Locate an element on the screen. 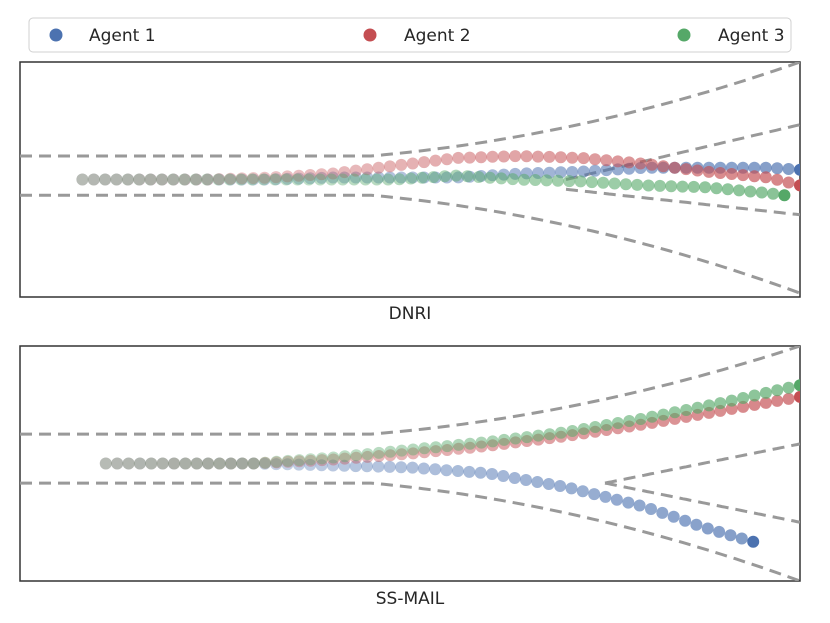  trajectories-dnri is located at coordinates (438, 176).